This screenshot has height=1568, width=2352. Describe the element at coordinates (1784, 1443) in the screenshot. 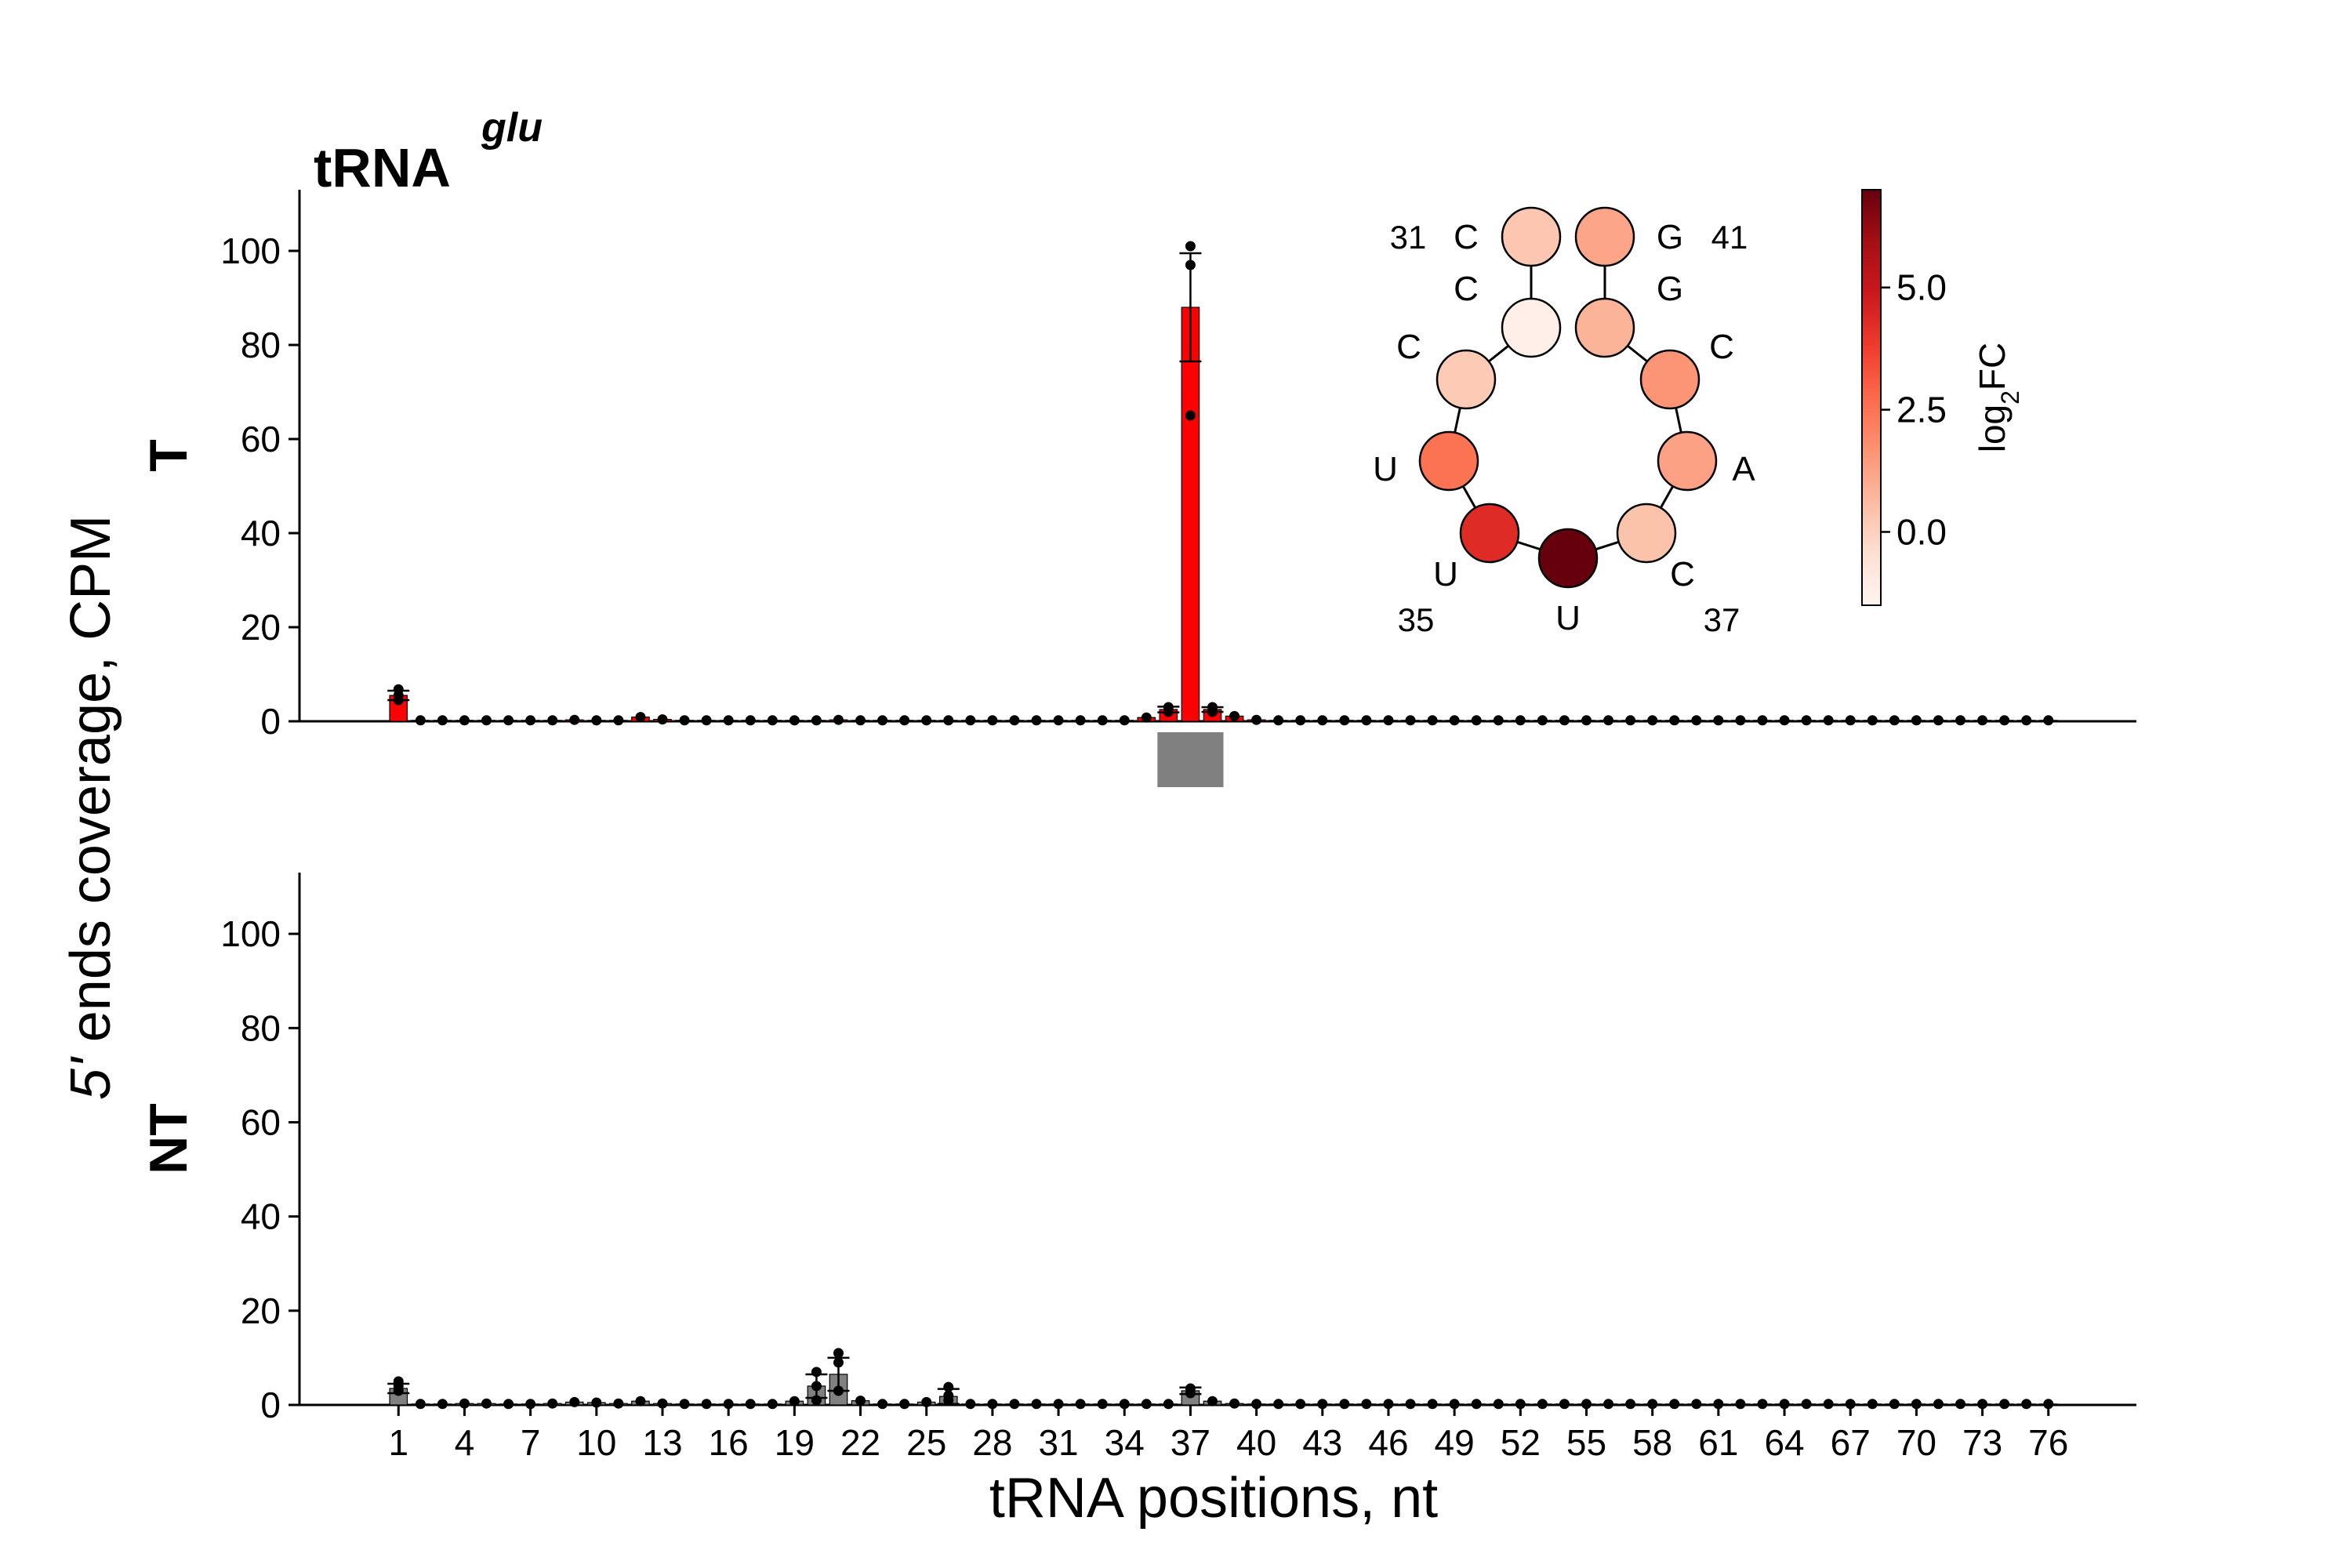

I see `x-tick-label: 64` at that location.